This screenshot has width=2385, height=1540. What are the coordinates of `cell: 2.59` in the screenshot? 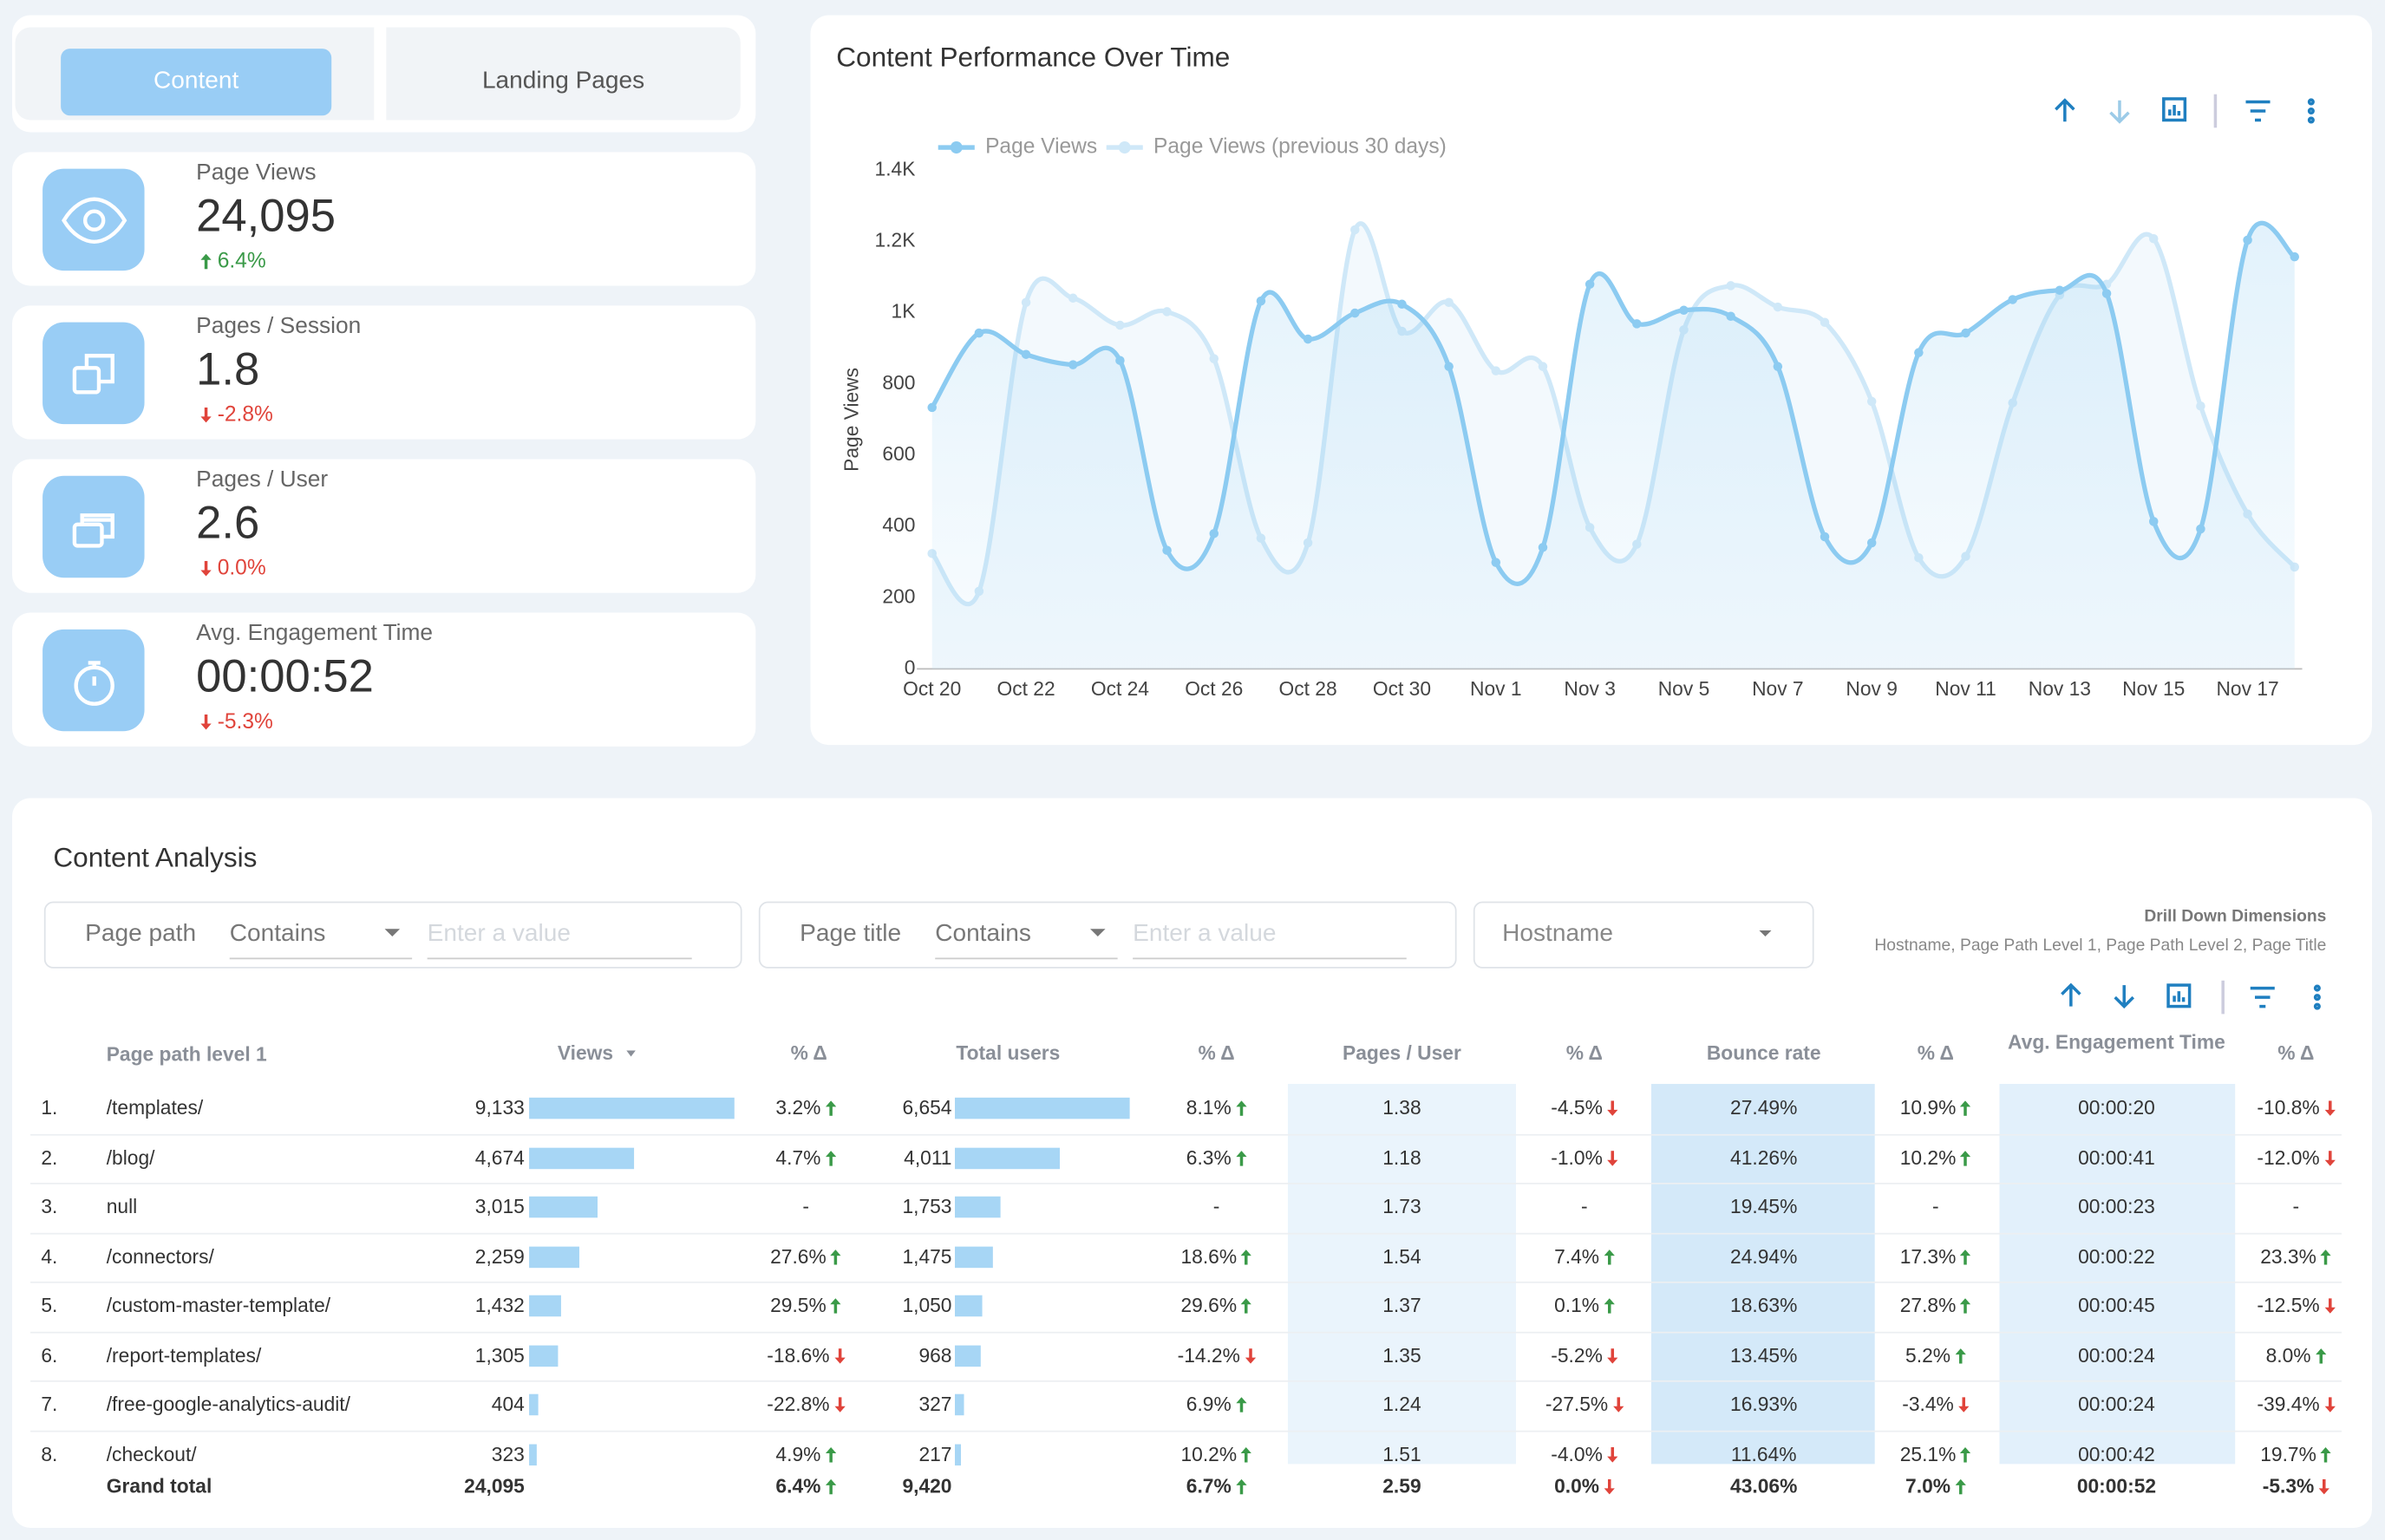 It's located at (1401, 1486).